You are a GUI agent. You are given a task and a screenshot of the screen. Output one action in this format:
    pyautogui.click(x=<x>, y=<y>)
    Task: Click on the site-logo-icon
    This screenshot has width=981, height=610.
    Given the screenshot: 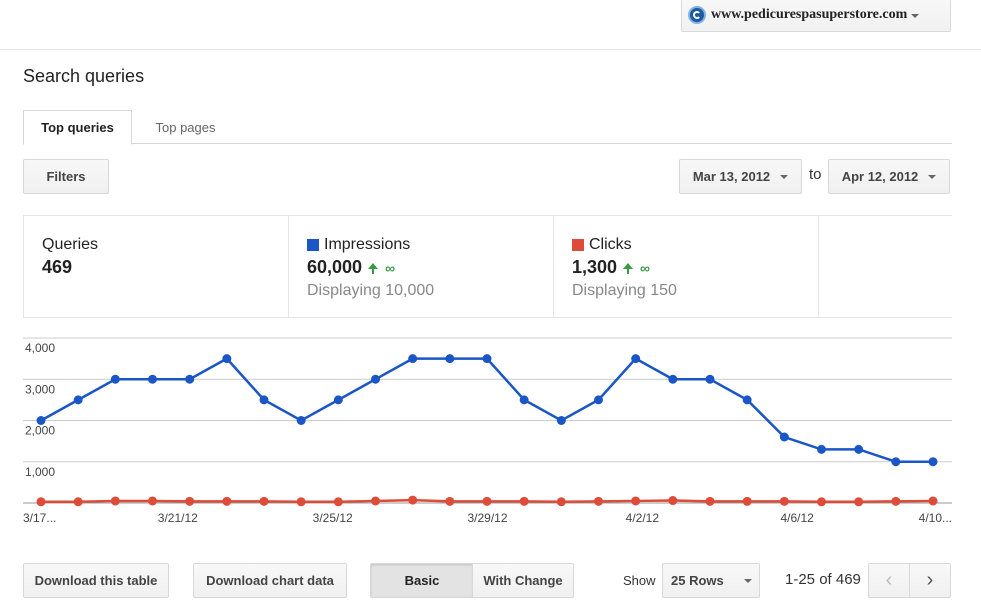 What is the action you would take?
    pyautogui.click(x=697, y=14)
    